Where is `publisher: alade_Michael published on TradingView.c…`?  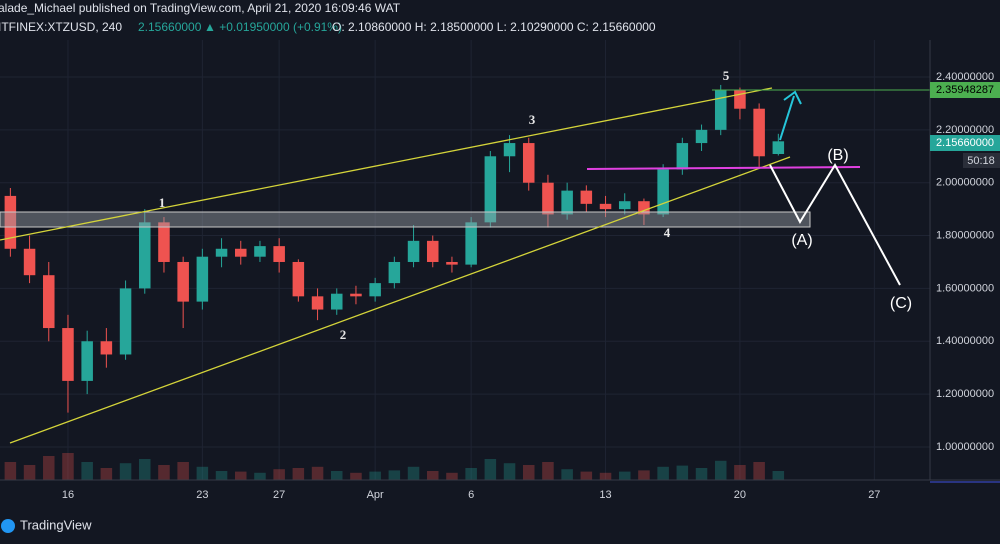
publisher: alade_Michael published on TradingView.c… is located at coordinates (200, 8).